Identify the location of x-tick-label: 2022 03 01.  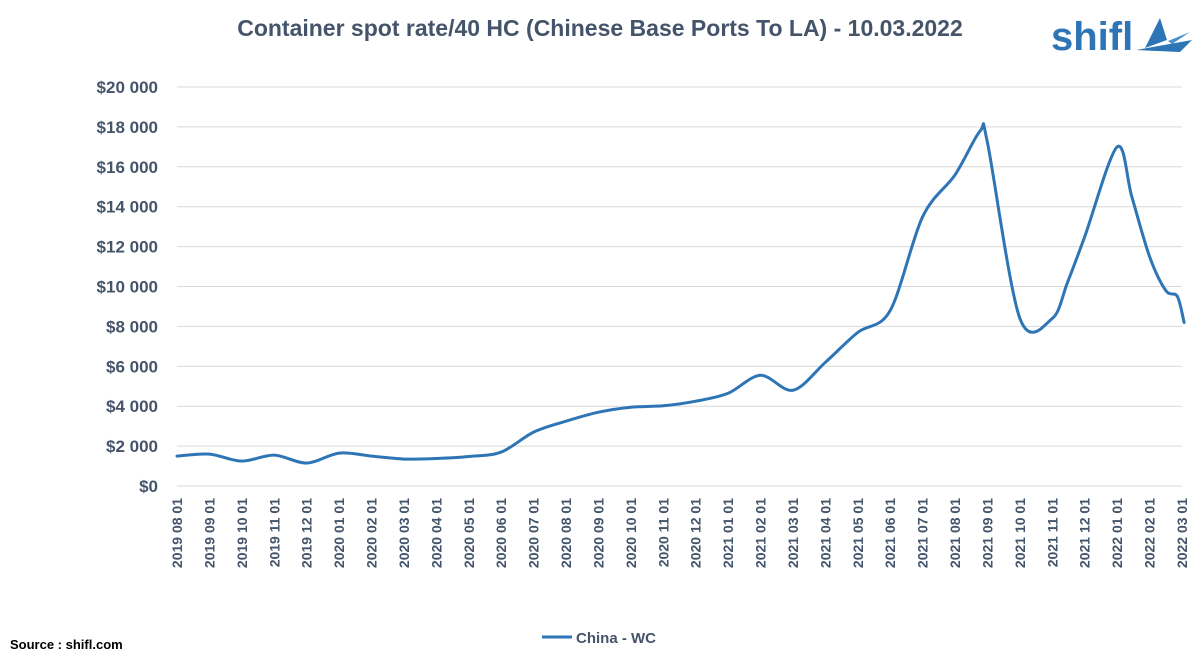
(1182, 533).